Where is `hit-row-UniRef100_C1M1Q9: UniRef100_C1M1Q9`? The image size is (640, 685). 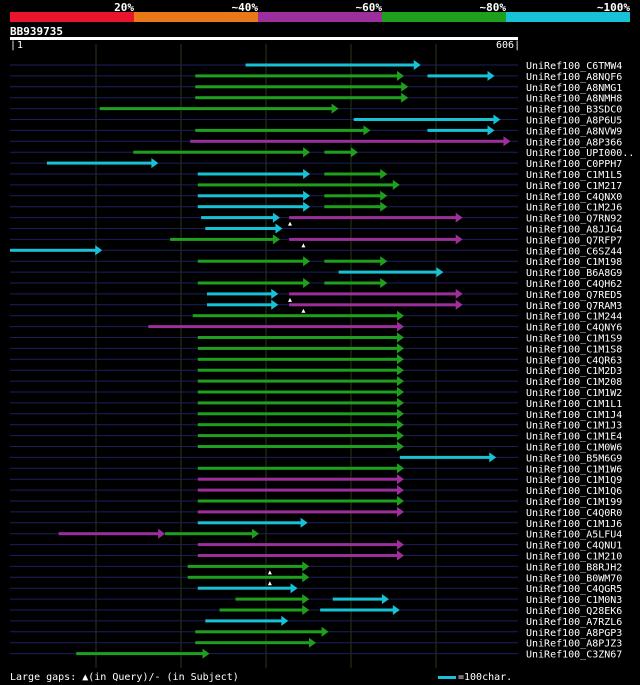
hit-row-UniRef100_C1M1Q9: UniRef100_C1M1Q9 is located at coordinates (316, 480).